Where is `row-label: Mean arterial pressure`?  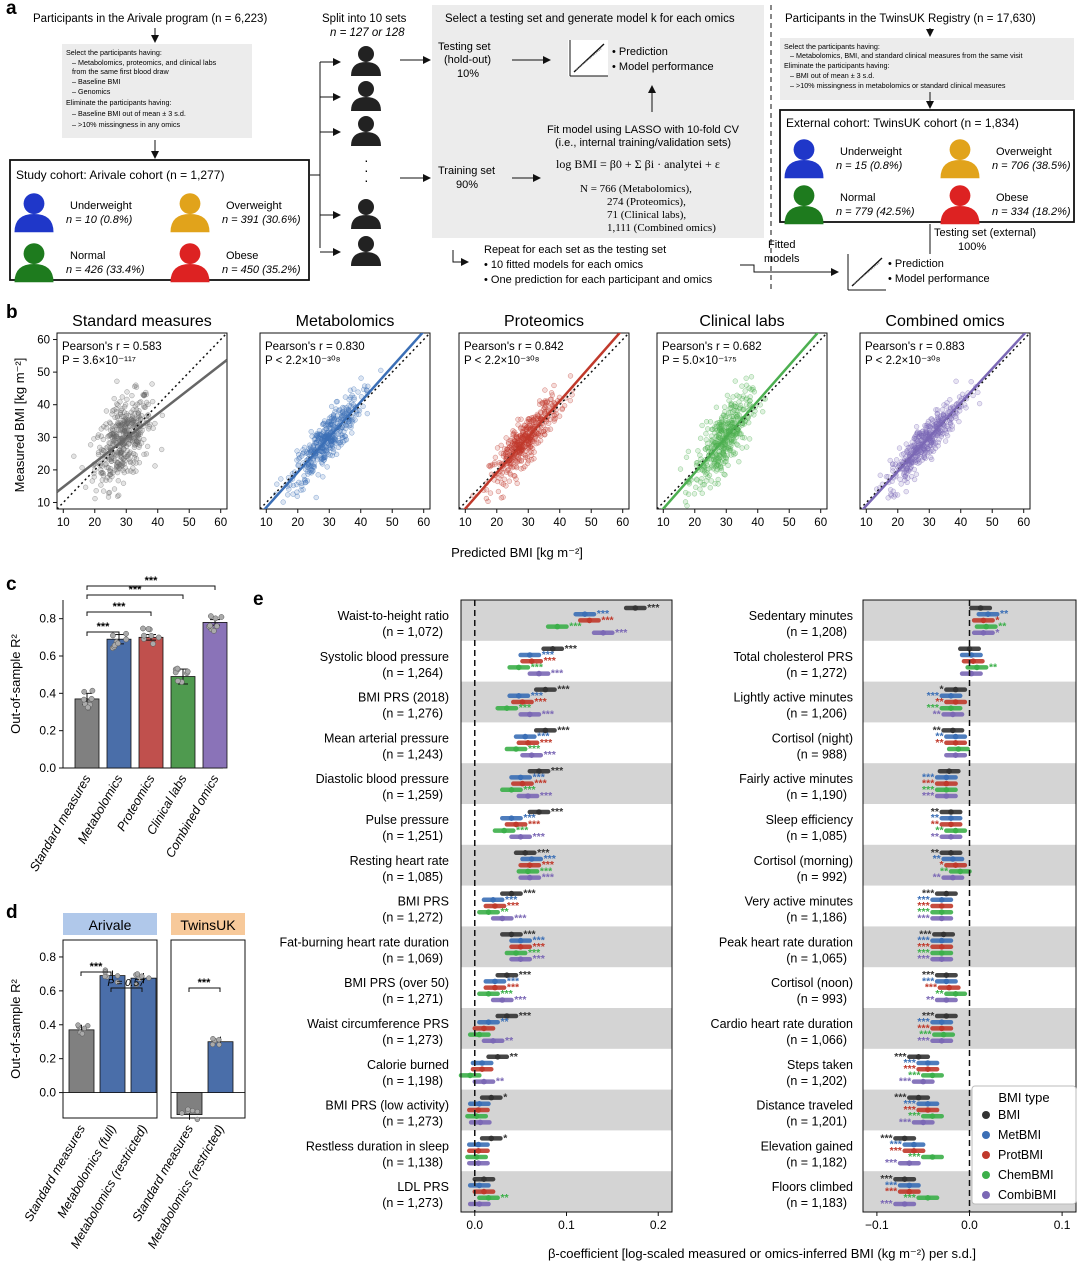 row-label: Mean arterial pressure is located at coordinates (386, 738).